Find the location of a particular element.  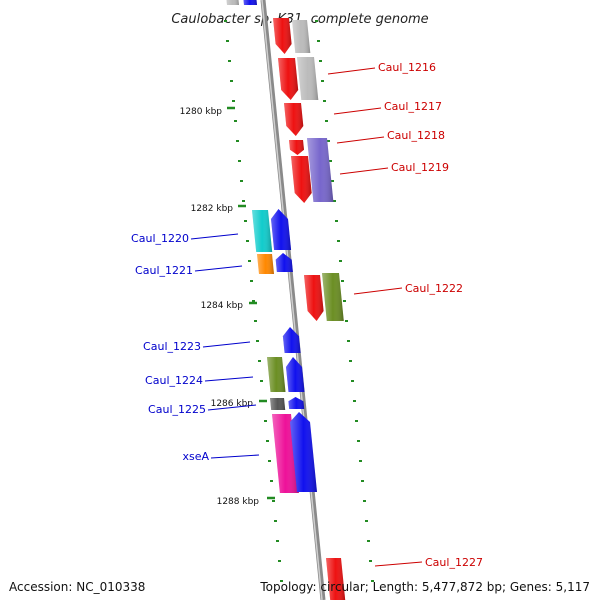

gene-label-caul-1223: Caul_1223 is located at coordinates (172, 346).